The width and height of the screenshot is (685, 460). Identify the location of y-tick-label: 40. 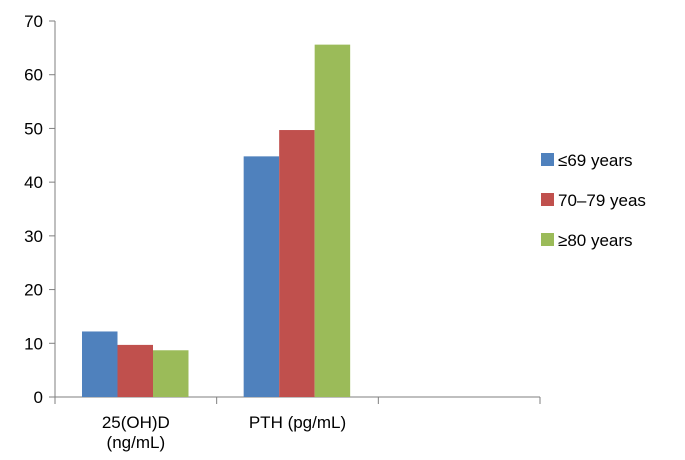
(33, 182).